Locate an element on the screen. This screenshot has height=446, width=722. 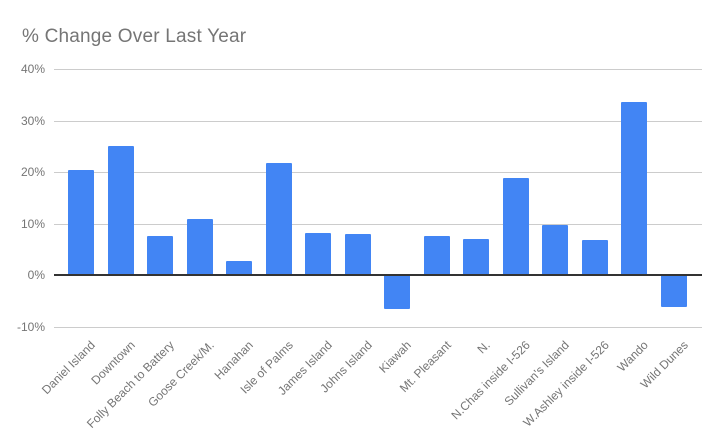
y-axis-tick-label: 20% is located at coordinates (32, 172).